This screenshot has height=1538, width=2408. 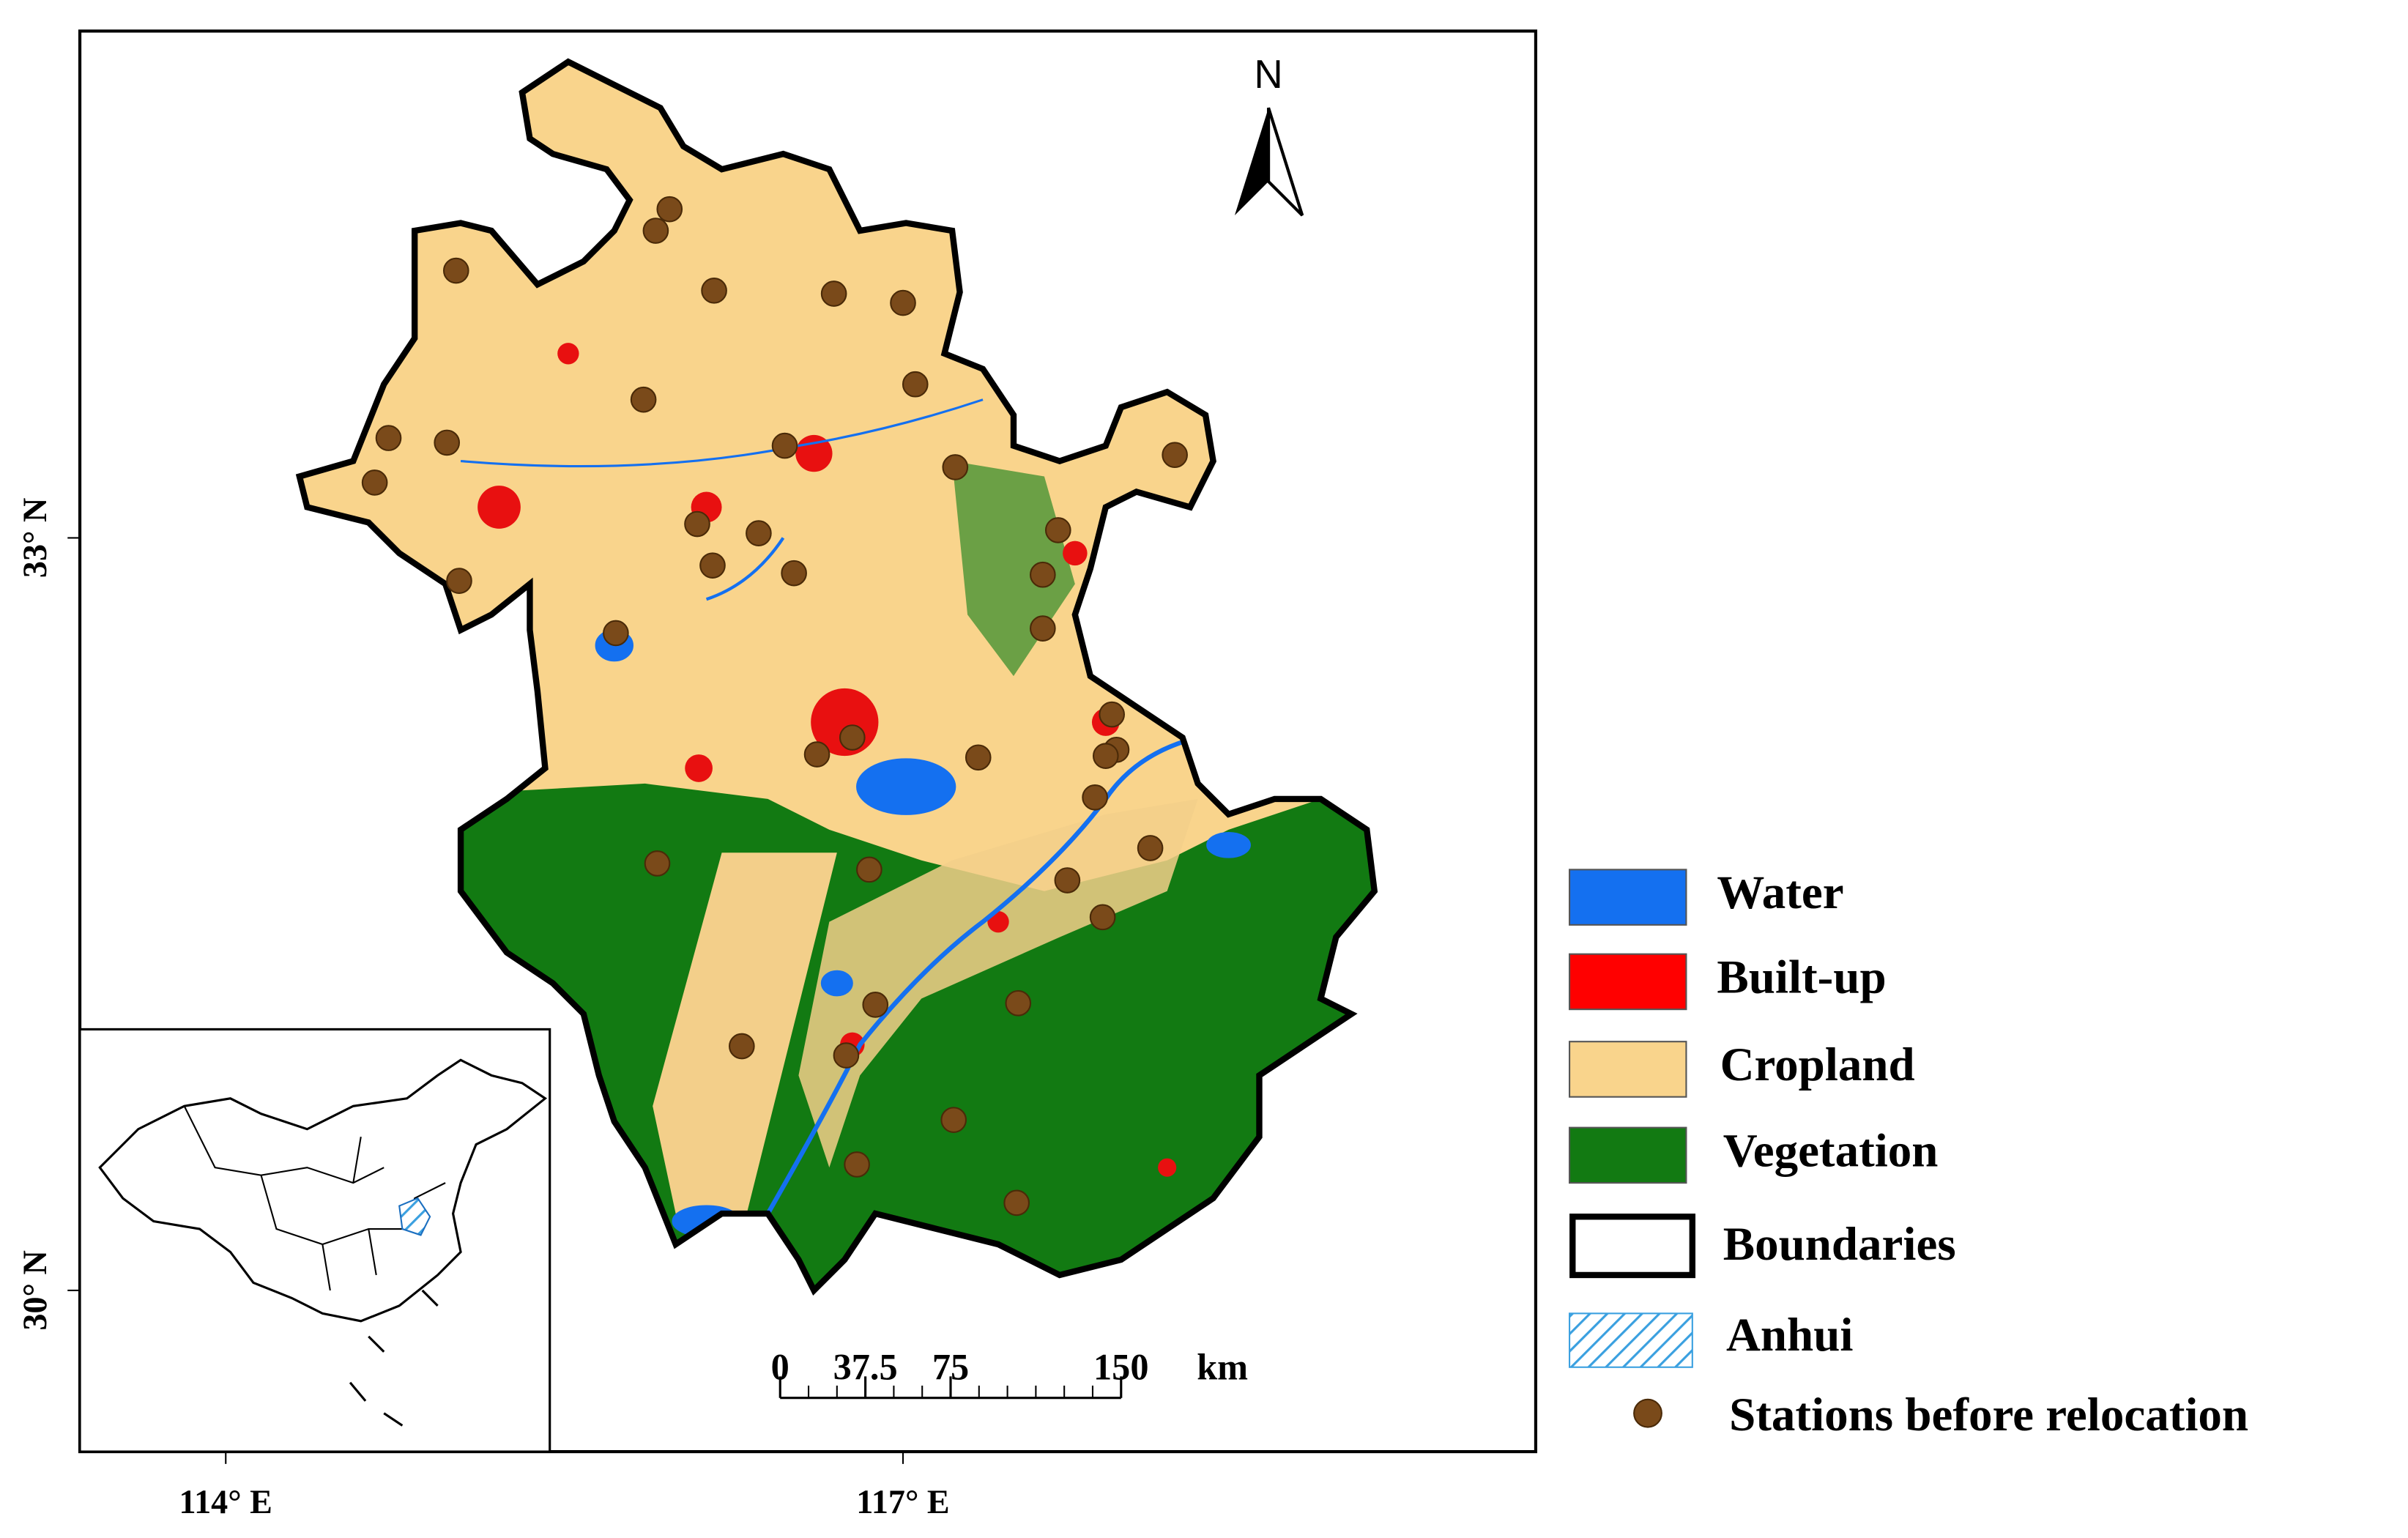 I want to click on lon-label: 114° E, so click(x=225, y=1501).